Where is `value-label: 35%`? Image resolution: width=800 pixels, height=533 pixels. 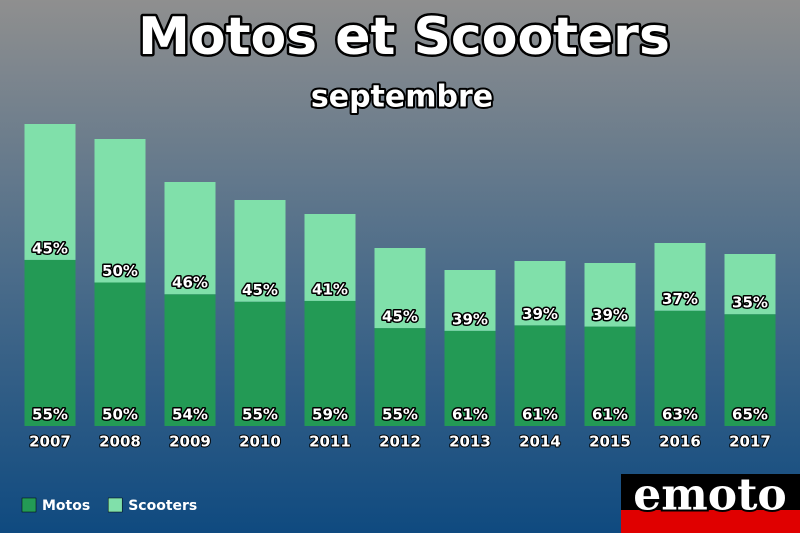 value-label: 35% is located at coordinates (750, 303).